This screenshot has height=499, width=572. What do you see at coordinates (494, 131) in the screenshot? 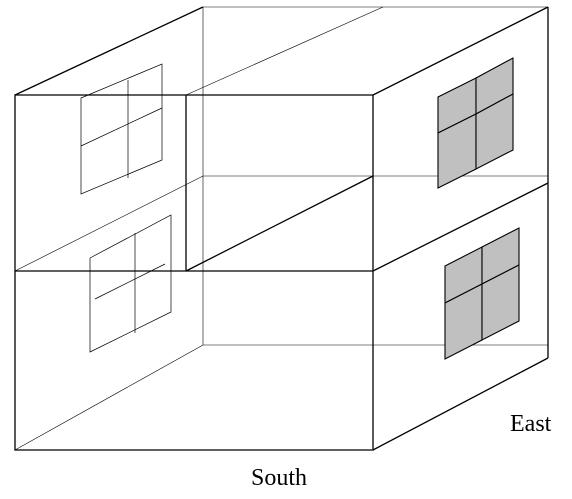
I see `east-upper-window-pane-br` at bounding box center [494, 131].